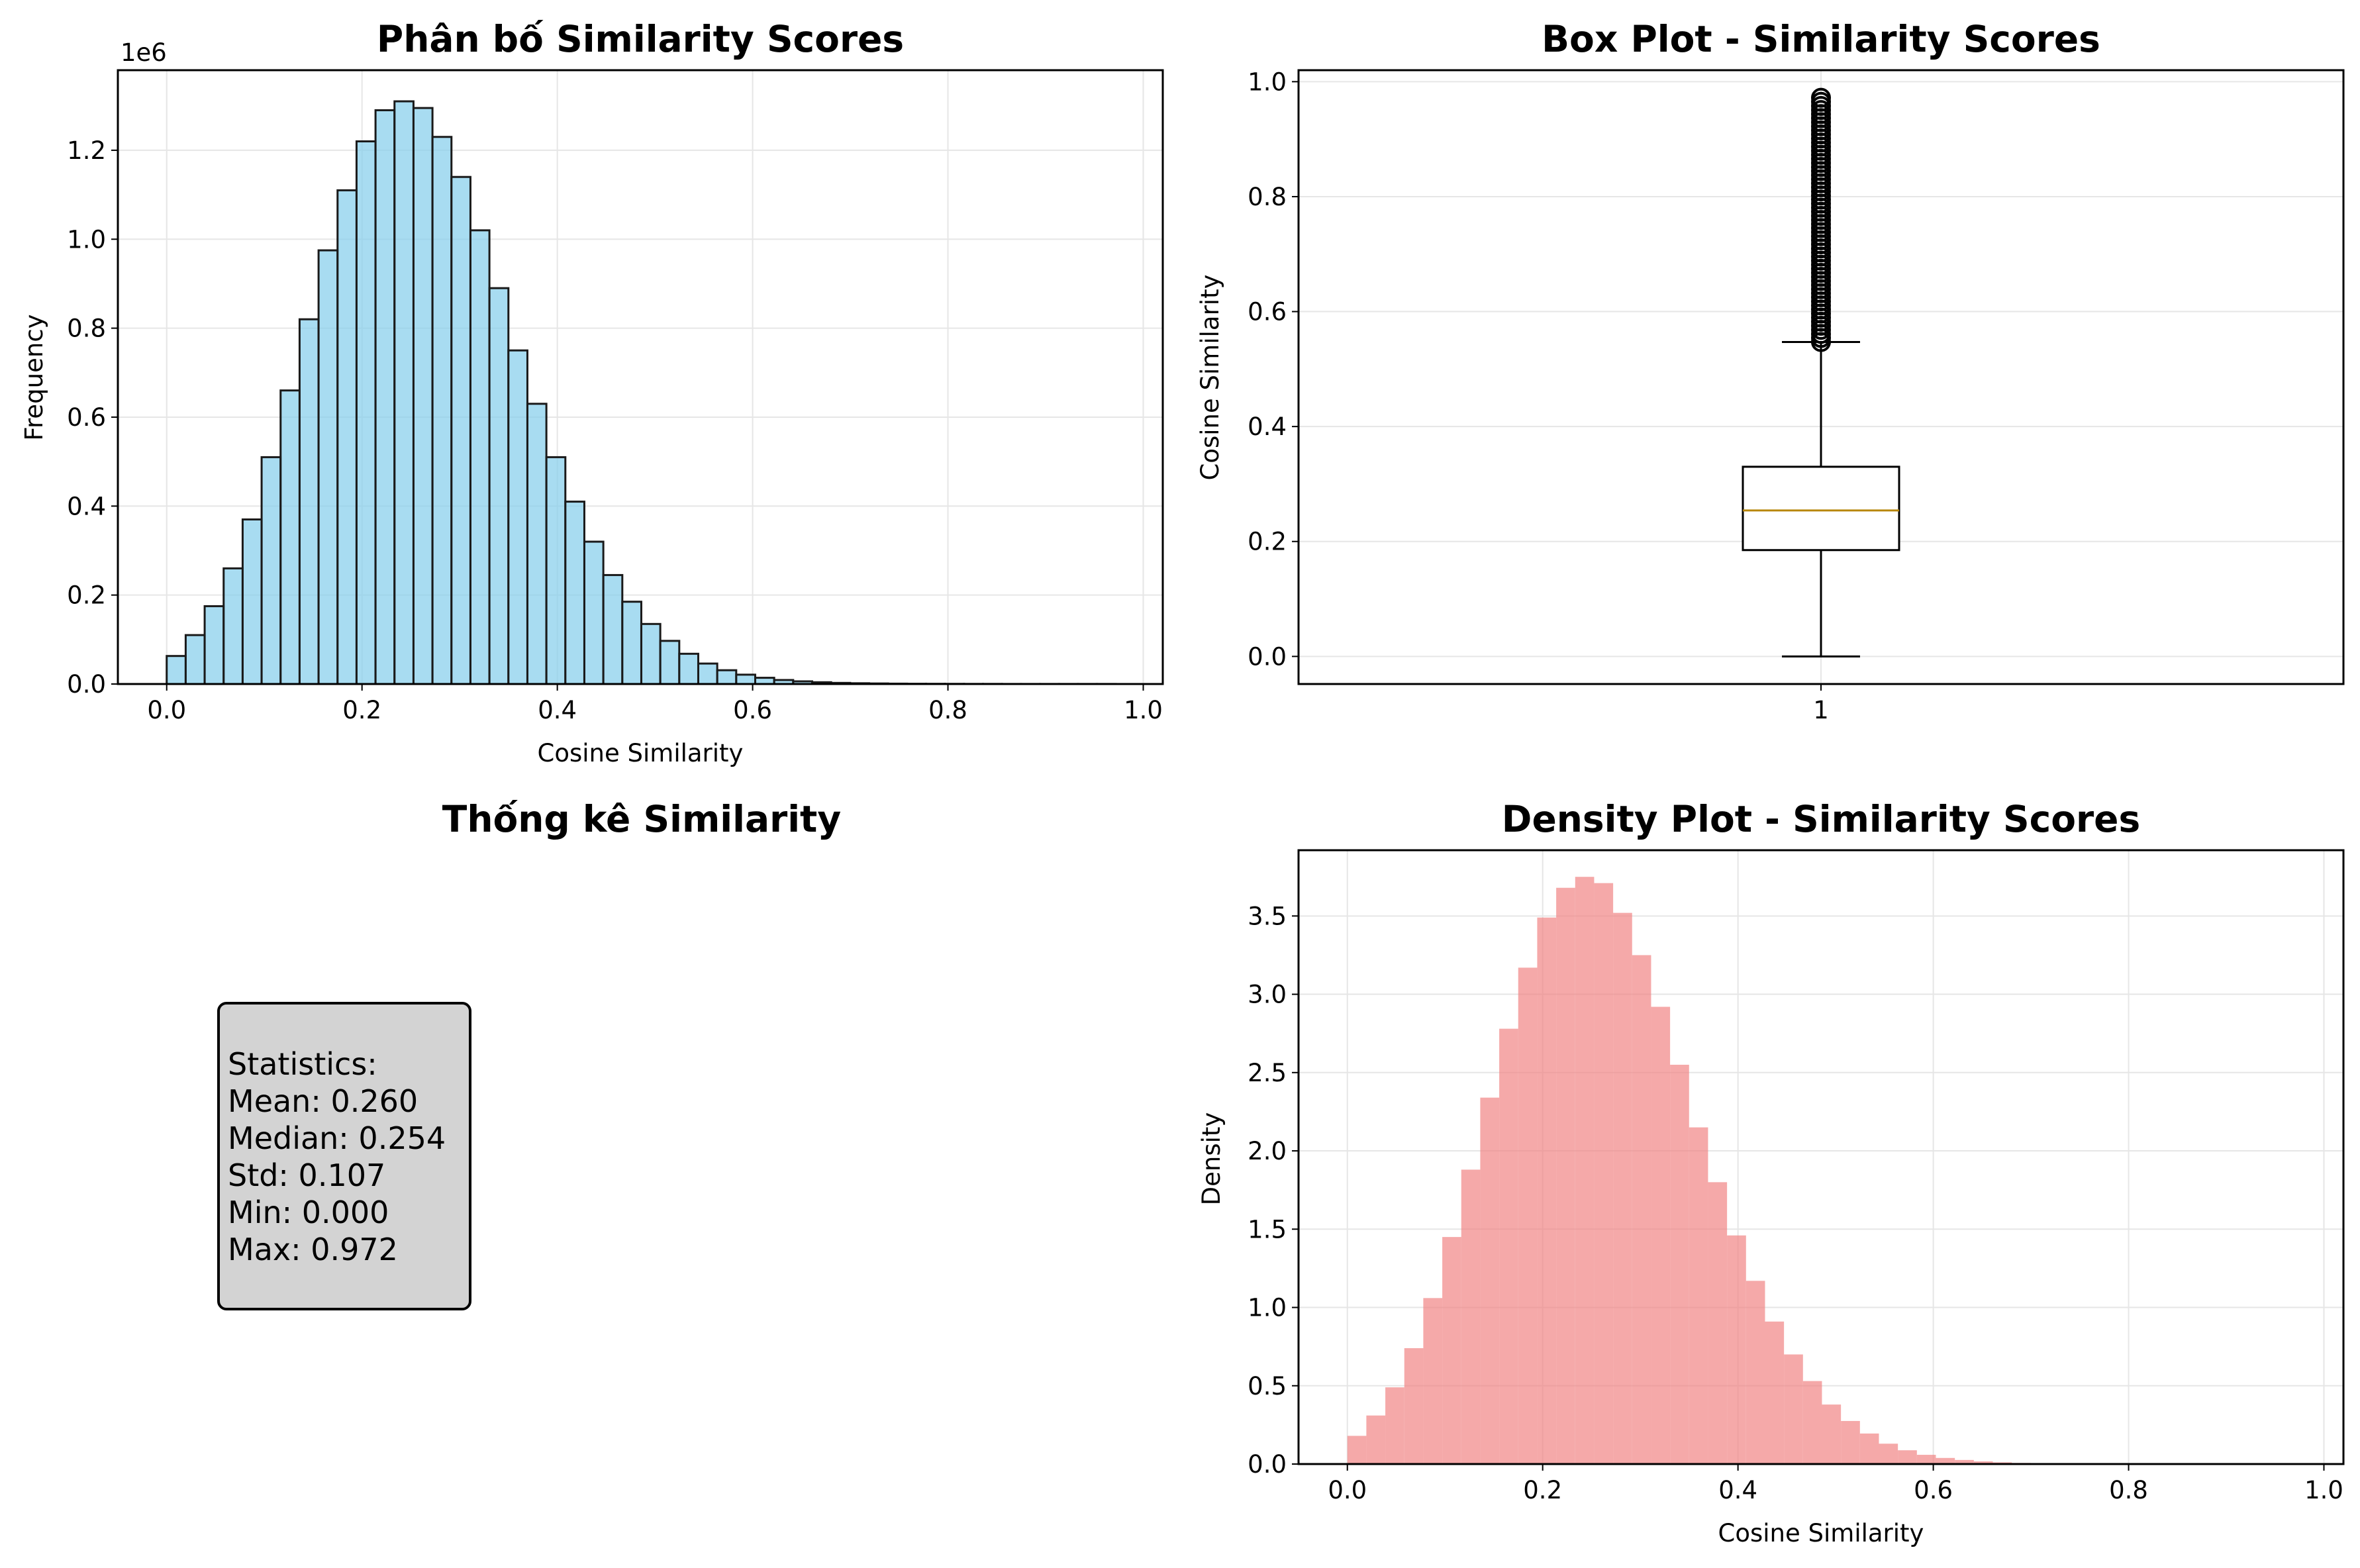  Describe the element at coordinates (1538, 396) in the screenshot. I see `boxplot-ticks: 0.0 0.2 0.4 0.6 0.8 1.0 1` at that location.